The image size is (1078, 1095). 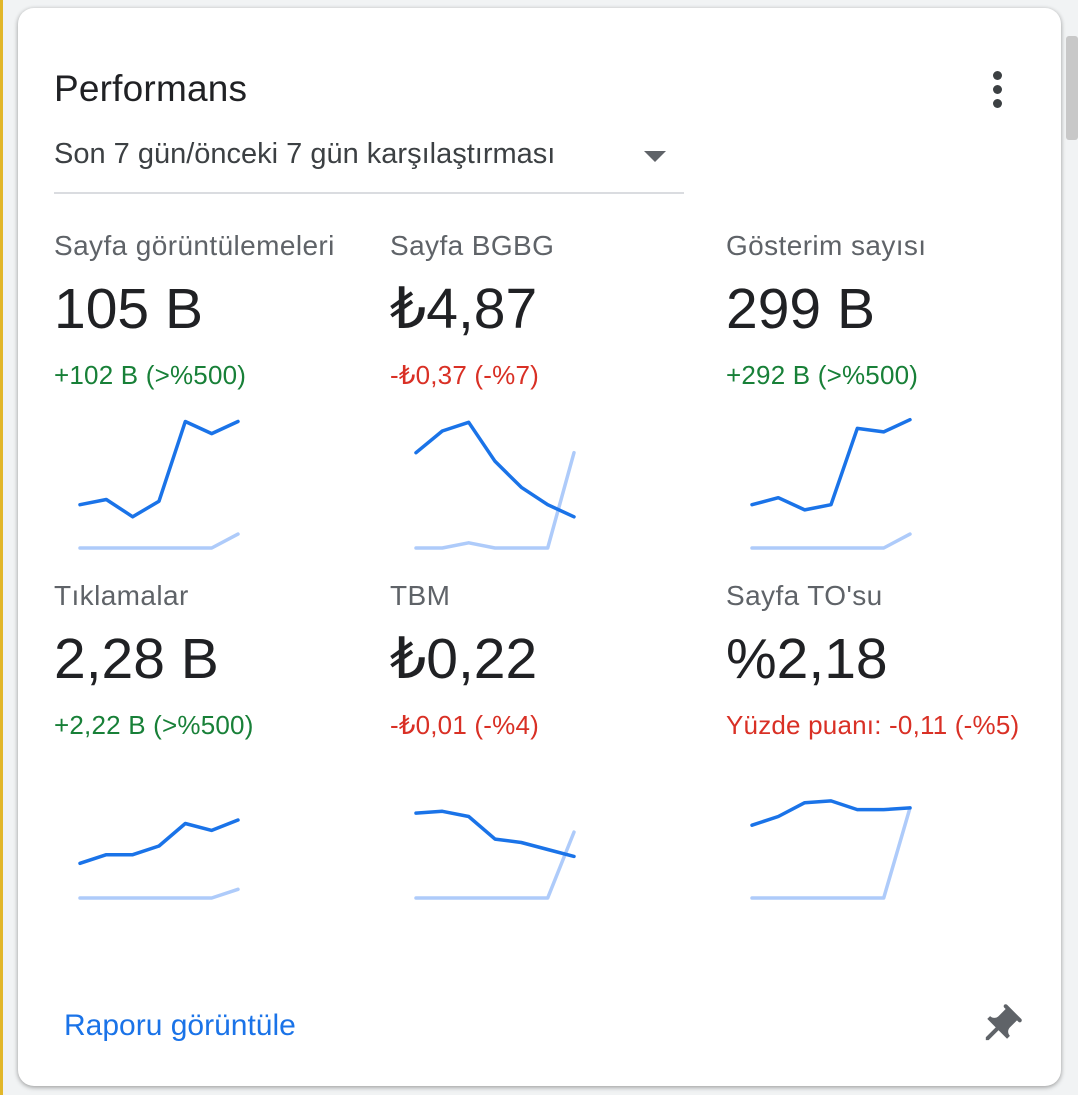 I want to click on card-title: Performans, so click(x=151, y=88).